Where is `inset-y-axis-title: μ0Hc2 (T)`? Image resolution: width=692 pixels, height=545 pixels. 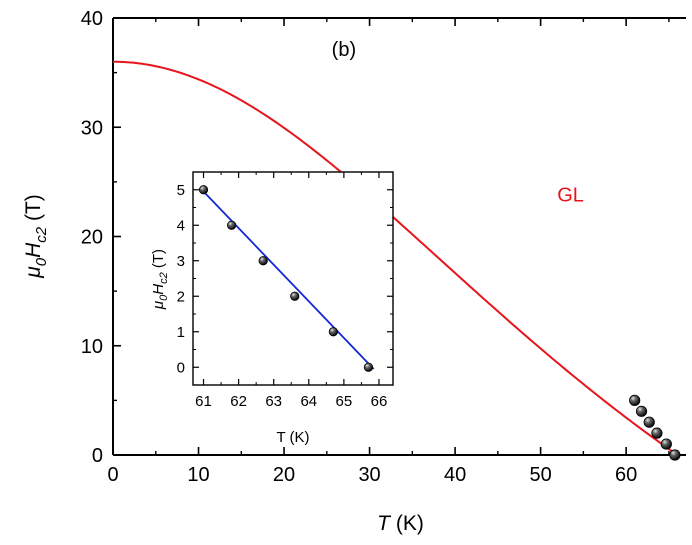 inset-y-axis-title: μ0Hc2 (T) is located at coordinates (160, 279).